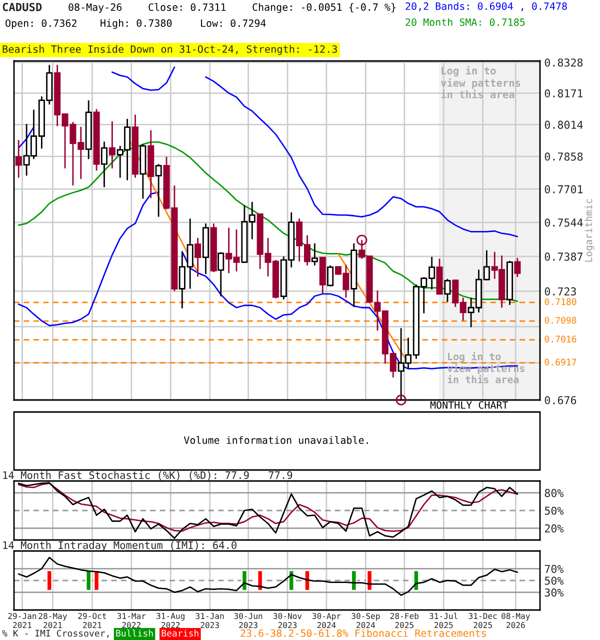  I want to click on x-tick-label: 31-Mar 2022, so click(131, 620).